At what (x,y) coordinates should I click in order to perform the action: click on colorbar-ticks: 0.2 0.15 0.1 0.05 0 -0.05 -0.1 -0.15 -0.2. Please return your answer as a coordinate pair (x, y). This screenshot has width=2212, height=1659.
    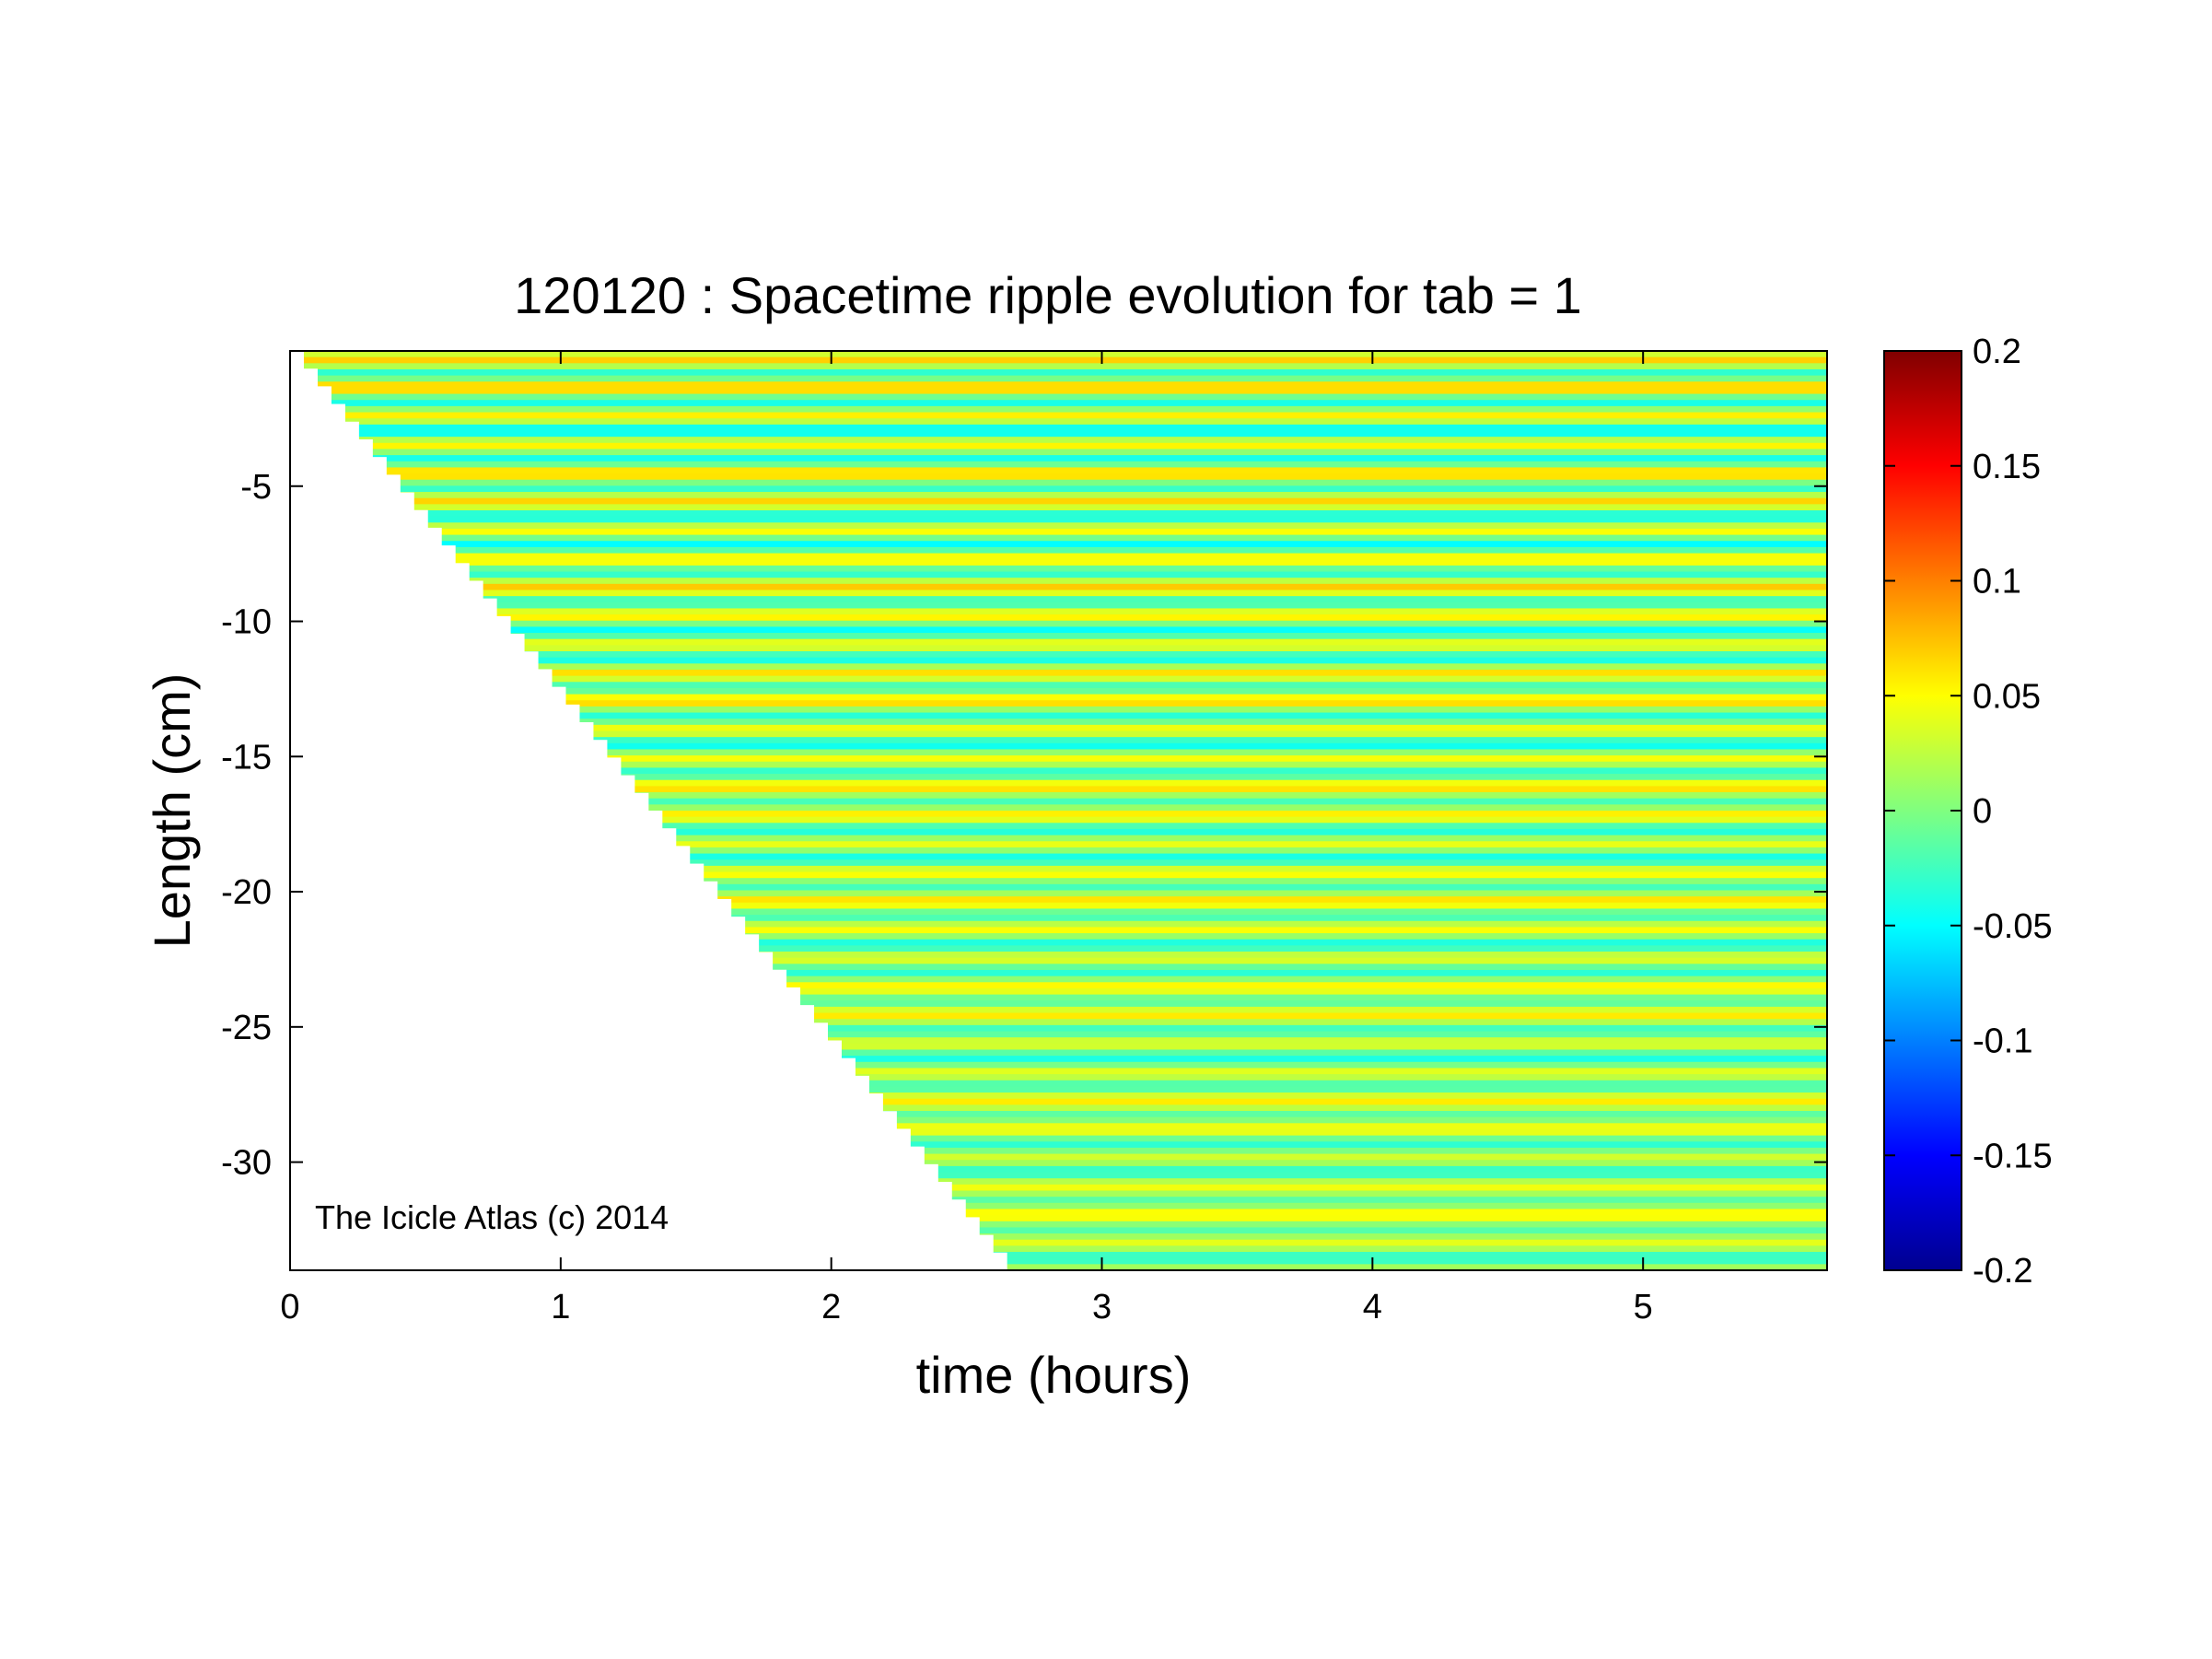
    Looking at the image, I should click on (1969, 812).